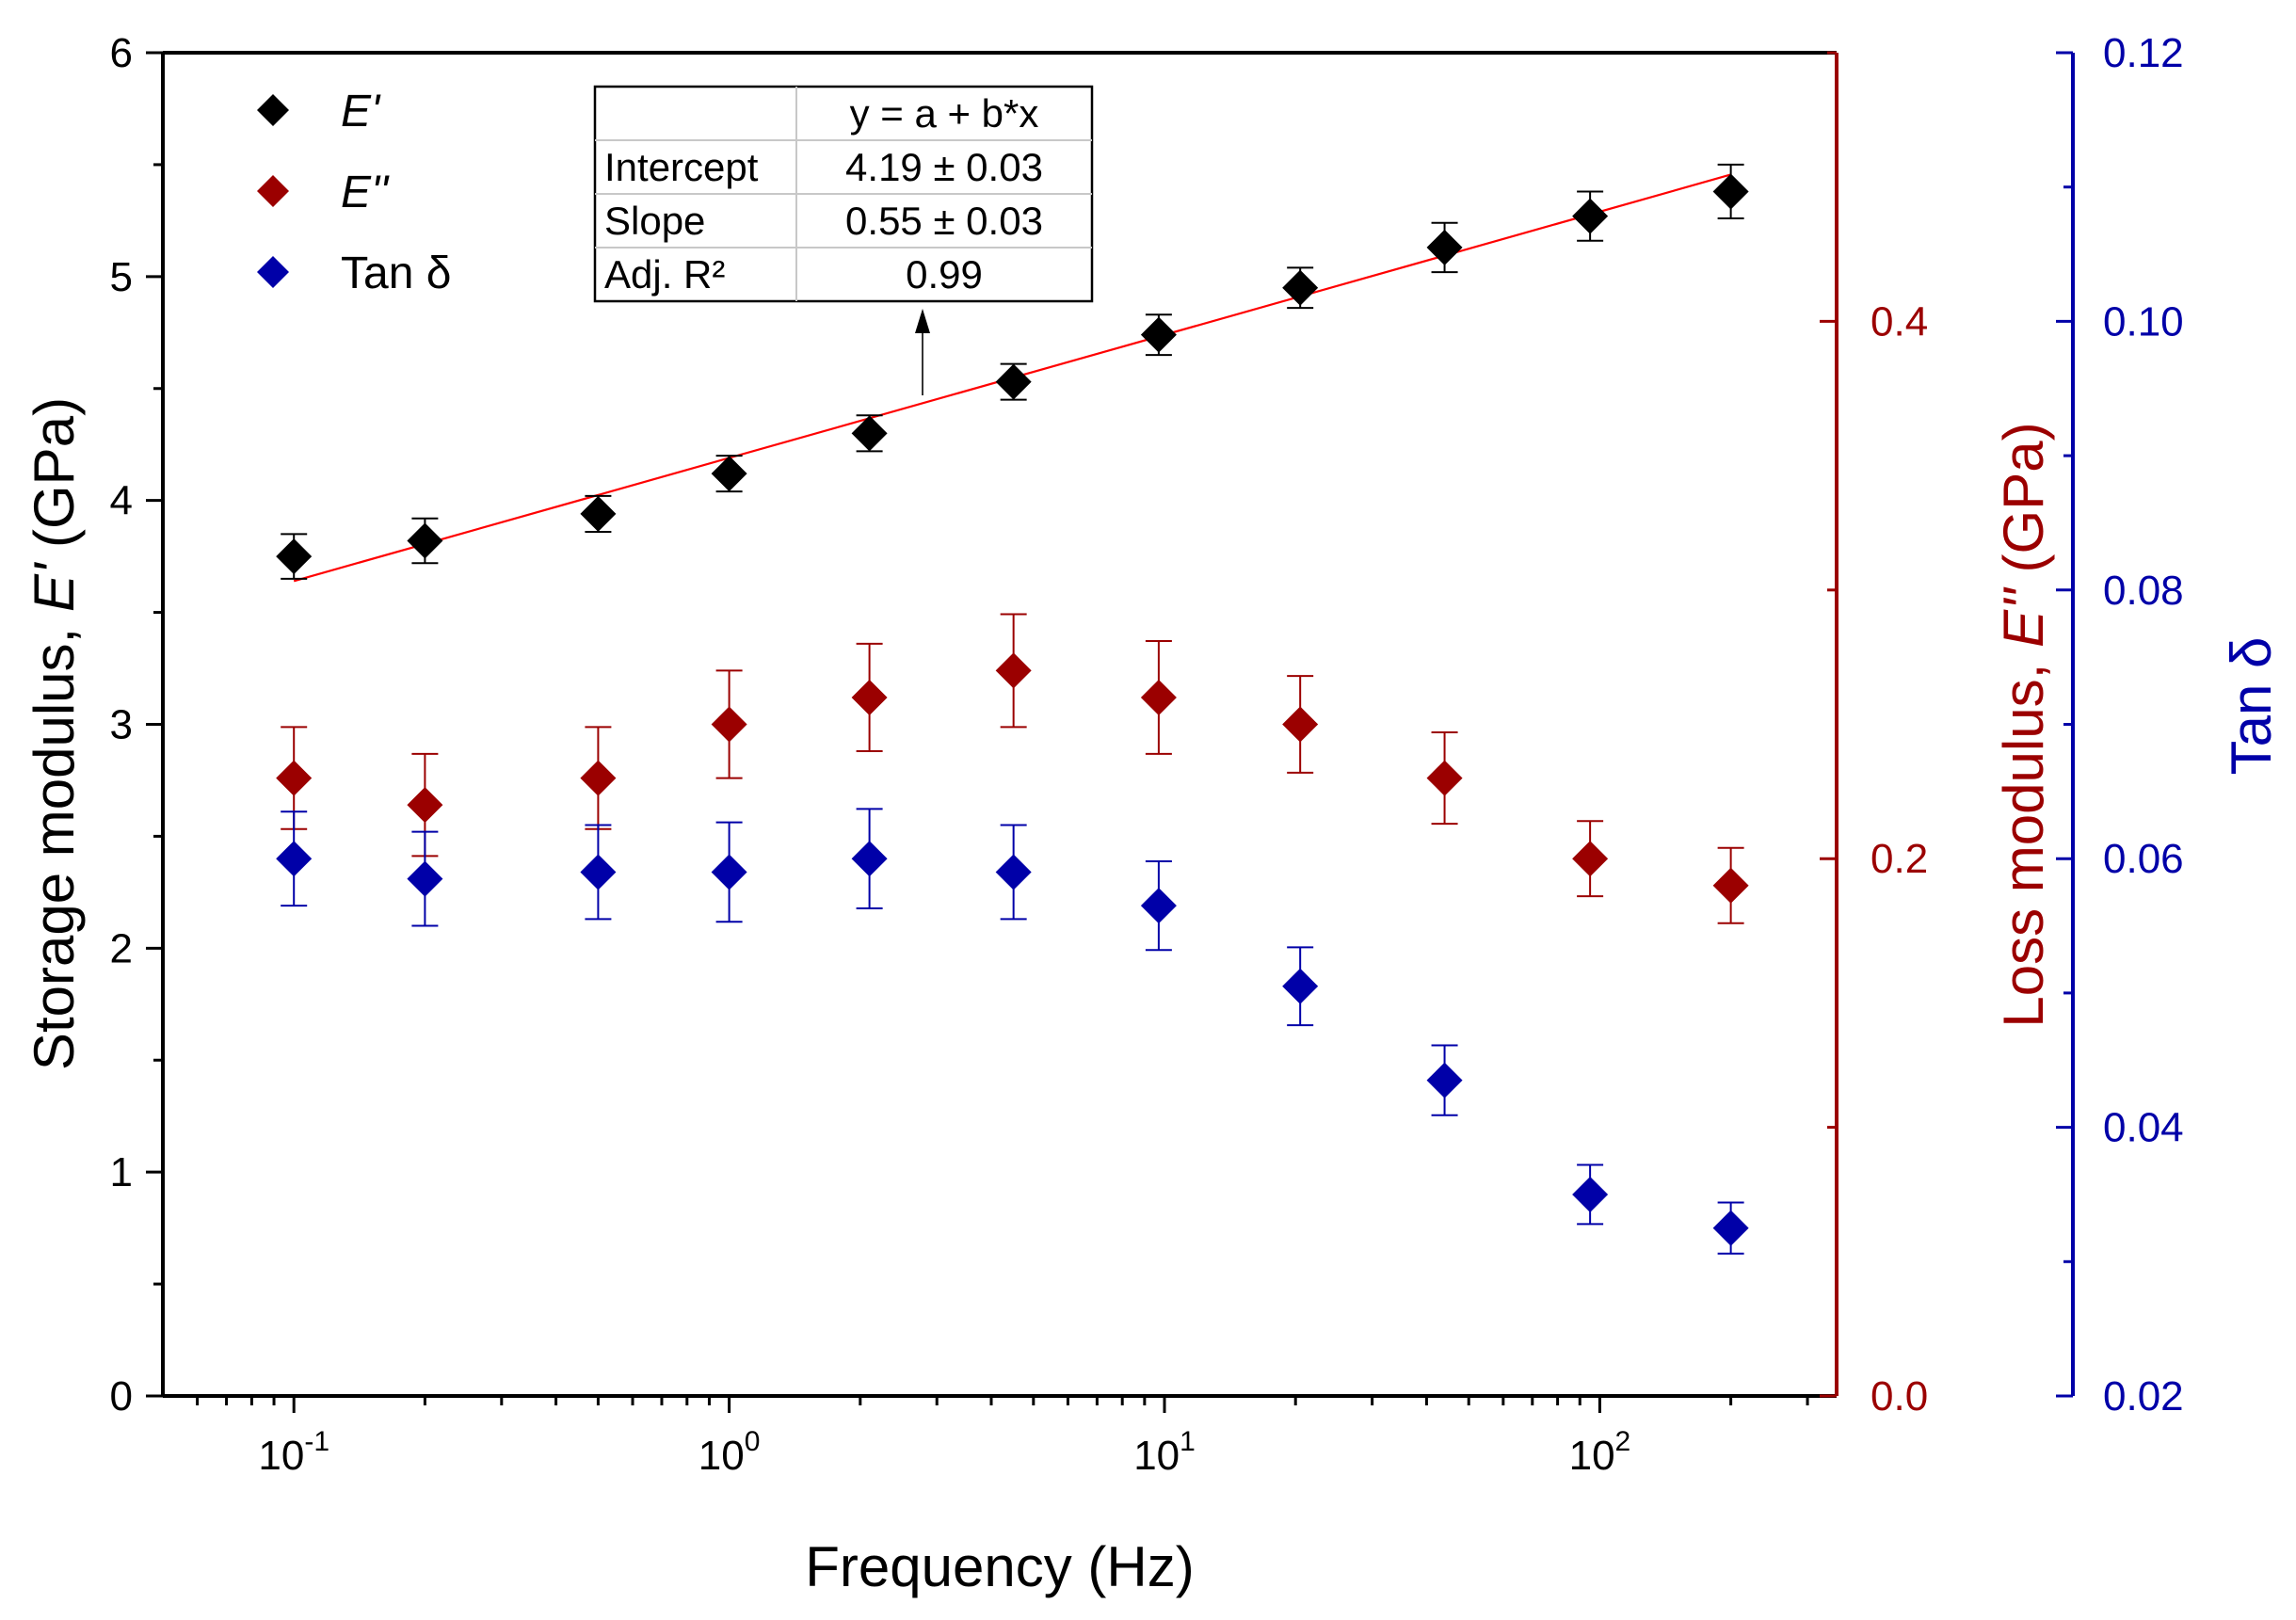  What do you see at coordinates (2143, 1397) in the screenshot?
I see `far-right-tick-label: 0.02` at bounding box center [2143, 1397].